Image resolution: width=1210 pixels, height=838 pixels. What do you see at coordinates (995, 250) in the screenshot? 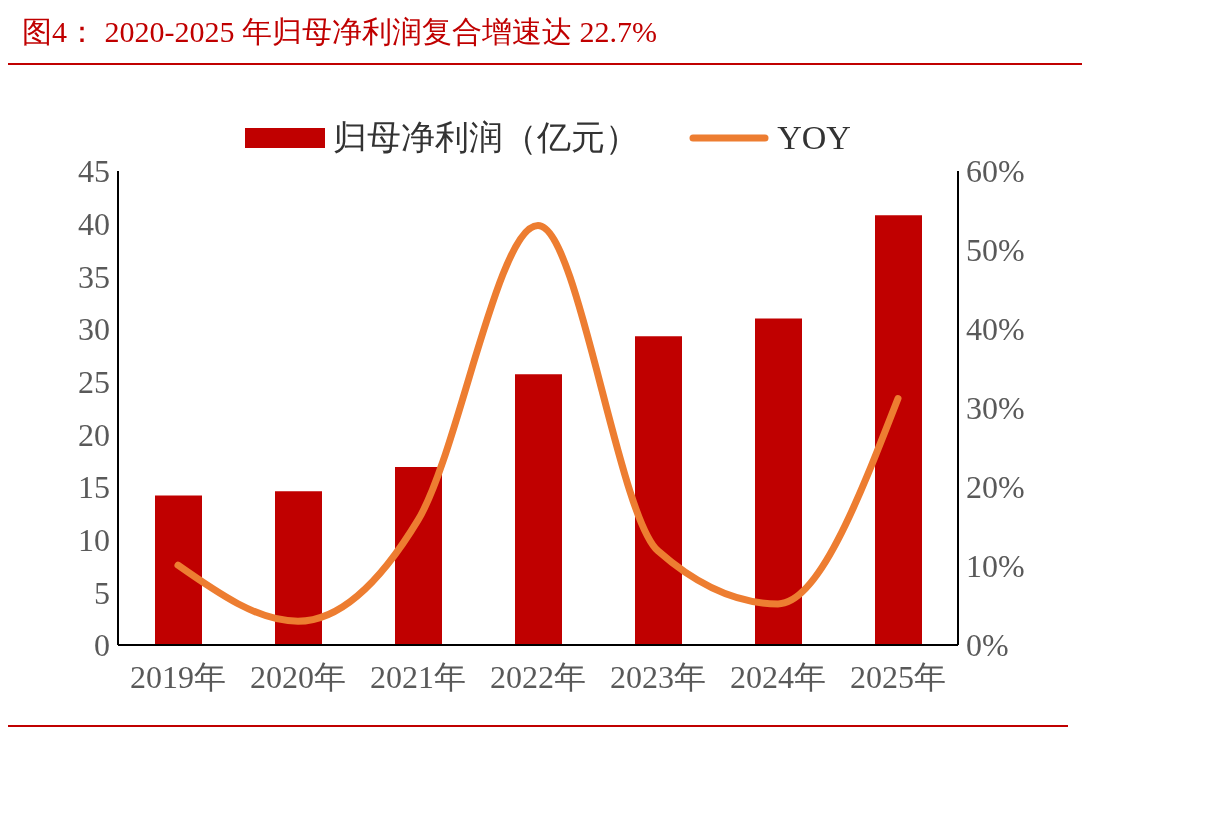
I see `y2-tick-label: 50%` at bounding box center [995, 250].